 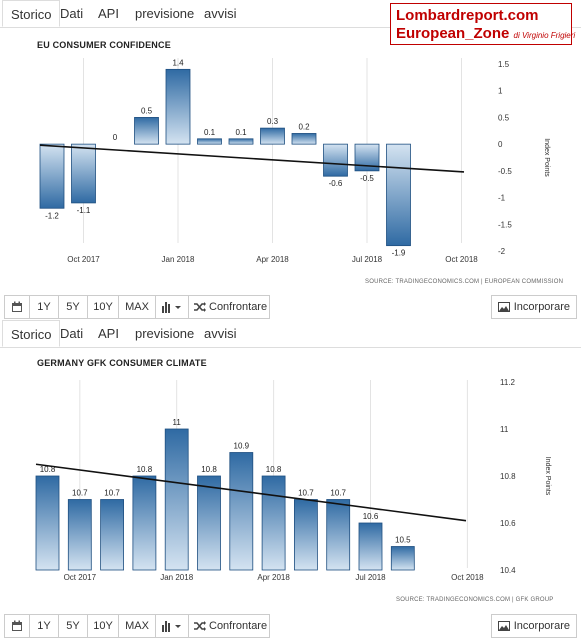 I want to click on chart-title: EU CONSUMER CONFIDENCE, so click(x=104, y=45).